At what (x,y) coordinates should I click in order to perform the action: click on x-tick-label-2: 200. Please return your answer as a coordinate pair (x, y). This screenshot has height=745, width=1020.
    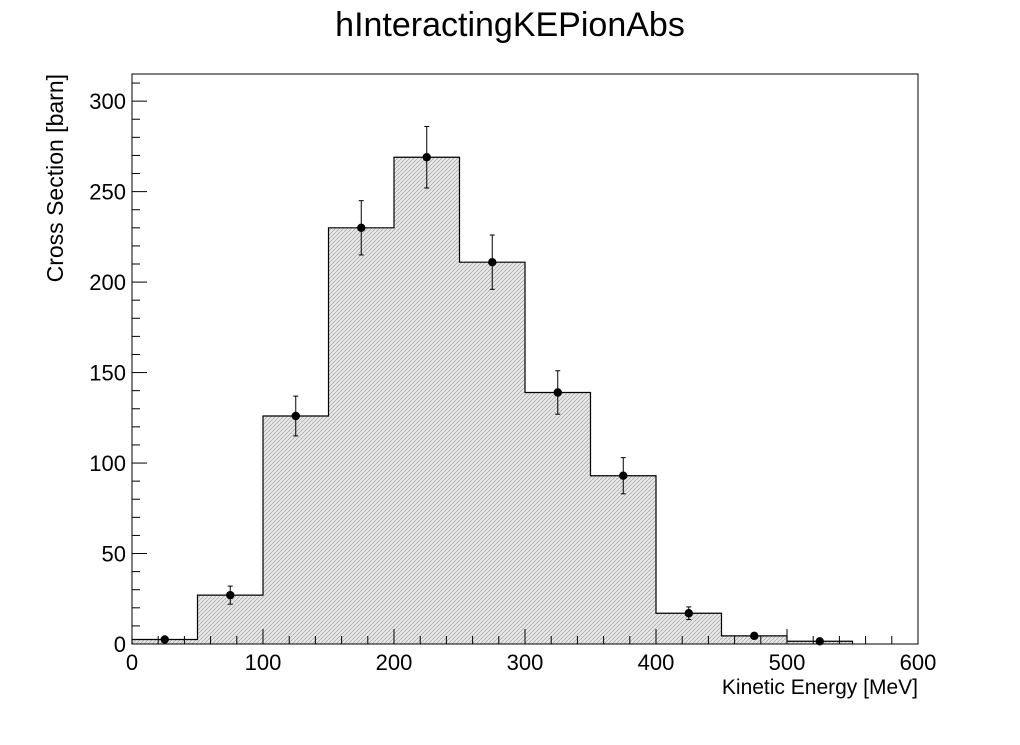
    Looking at the image, I should click on (394, 662).